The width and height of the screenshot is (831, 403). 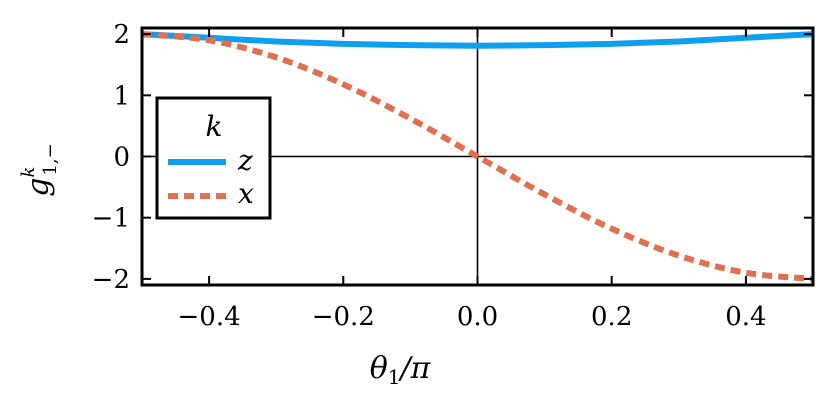 What do you see at coordinates (111, 219) in the screenshot?
I see `y-tick-label: −1` at bounding box center [111, 219].